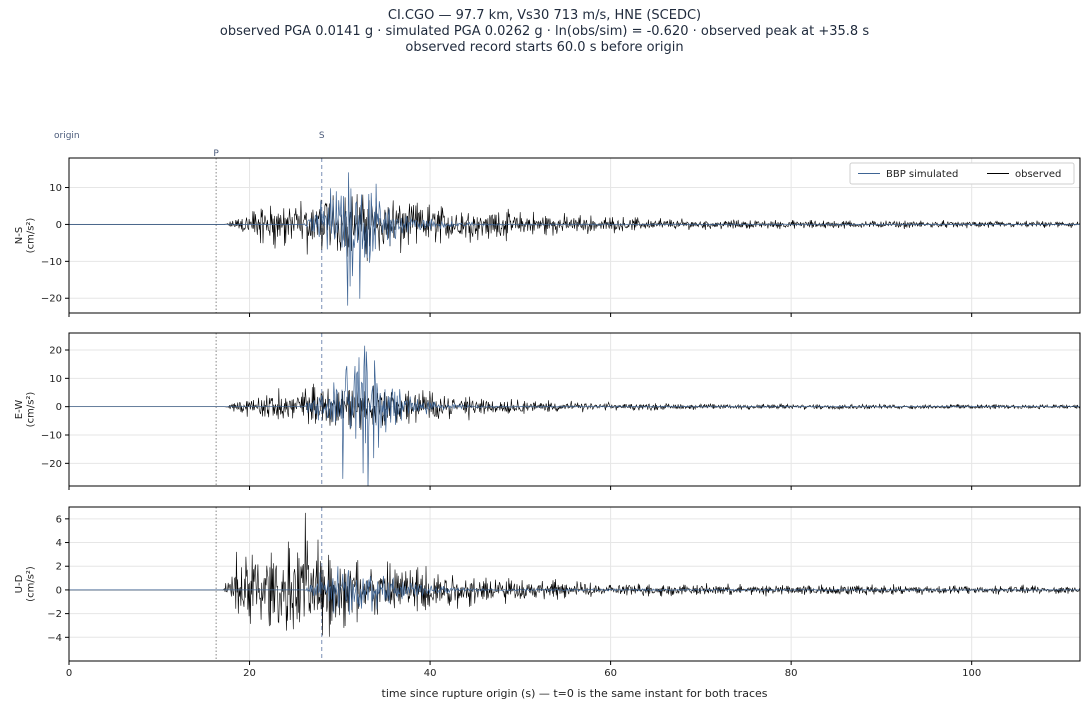 This screenshot has height=710, width=1089. Describe the element at coordinates (610, 673) in the screenshot. I see `x-tick-label: 60` at that location.